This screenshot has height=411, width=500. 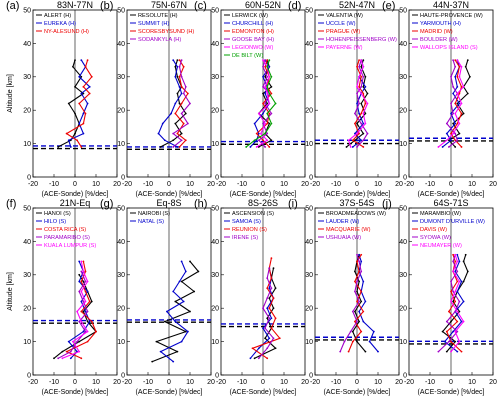 What do you see at coordinates (387, 204) in the screenshot?
I see `panel-letter: (j)` at bounding box center [387, 204].